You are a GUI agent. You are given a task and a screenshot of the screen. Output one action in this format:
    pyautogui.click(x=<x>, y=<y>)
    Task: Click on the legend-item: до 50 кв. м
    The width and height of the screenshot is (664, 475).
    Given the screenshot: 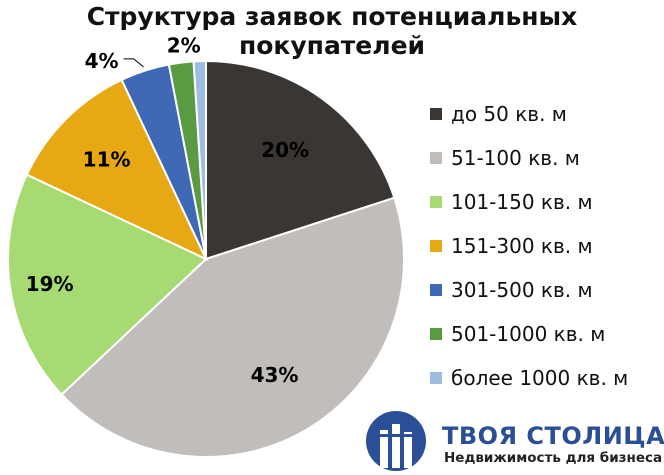 What is the action you would take?
    pyautogui.click(x=529, y=114)
    